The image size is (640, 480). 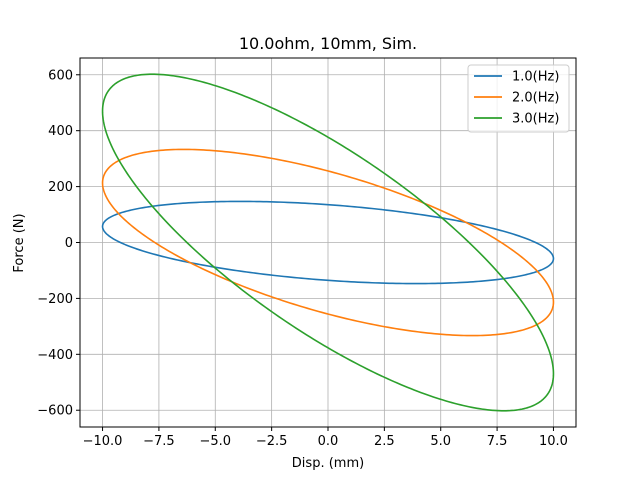 What do you see at coordinates (60, 75) in the screenshot?
I see `y-tick-label: 600` at bounding box center [60, 75].